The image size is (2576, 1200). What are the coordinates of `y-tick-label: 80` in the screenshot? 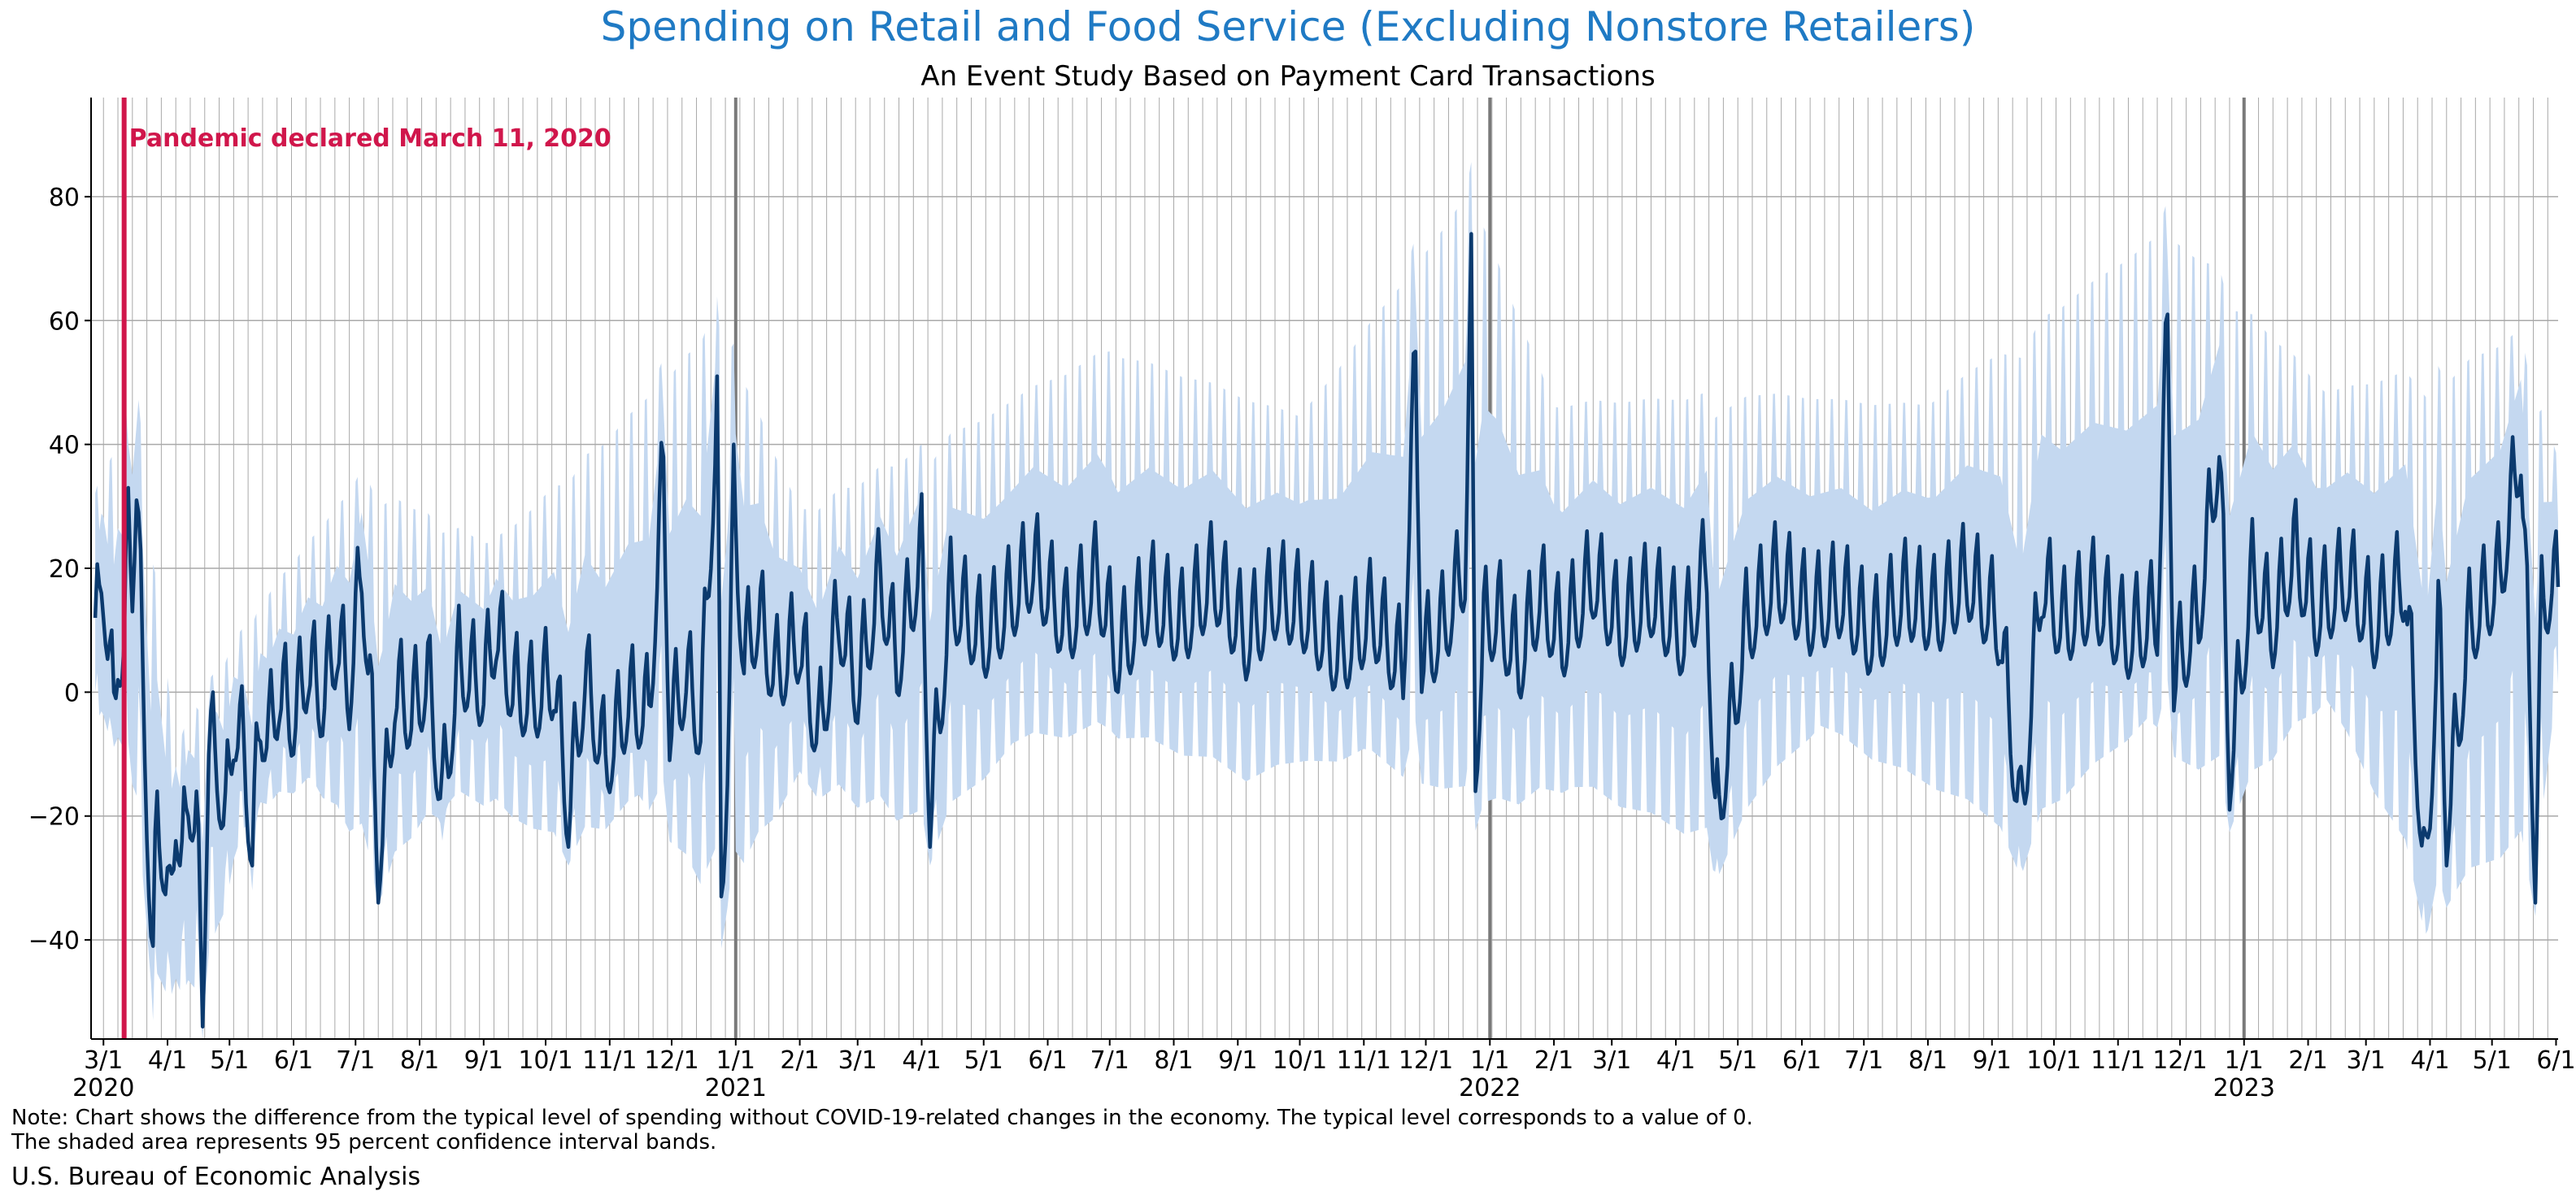 It's located at (64, 198).